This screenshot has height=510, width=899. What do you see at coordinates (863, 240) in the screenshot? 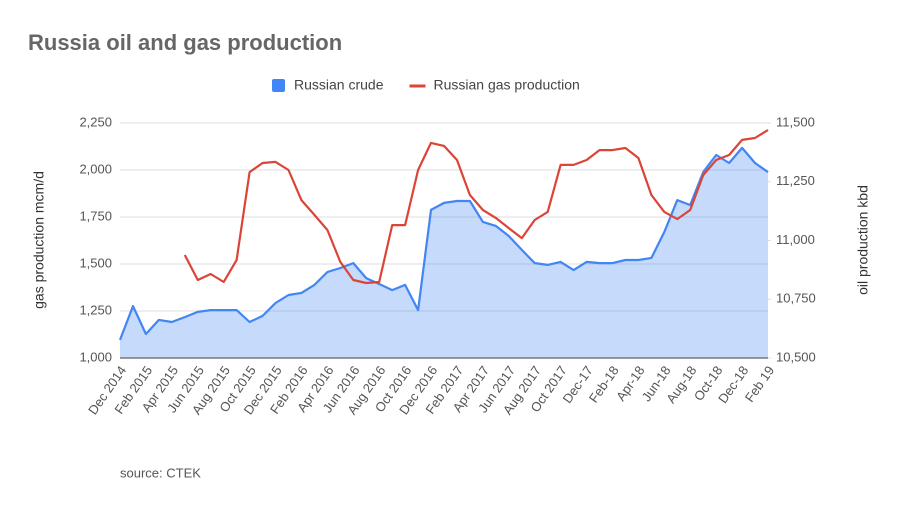
I see `y2-axis-title: oil production kbd` at bounding box center [863, 240].